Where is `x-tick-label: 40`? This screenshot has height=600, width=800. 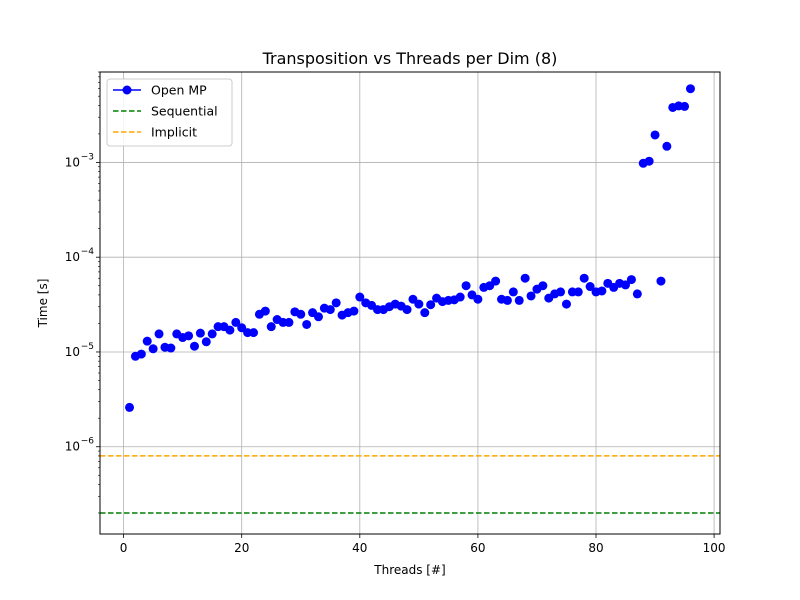 x-tick-label: 40 is located at coordinates (359, 548).